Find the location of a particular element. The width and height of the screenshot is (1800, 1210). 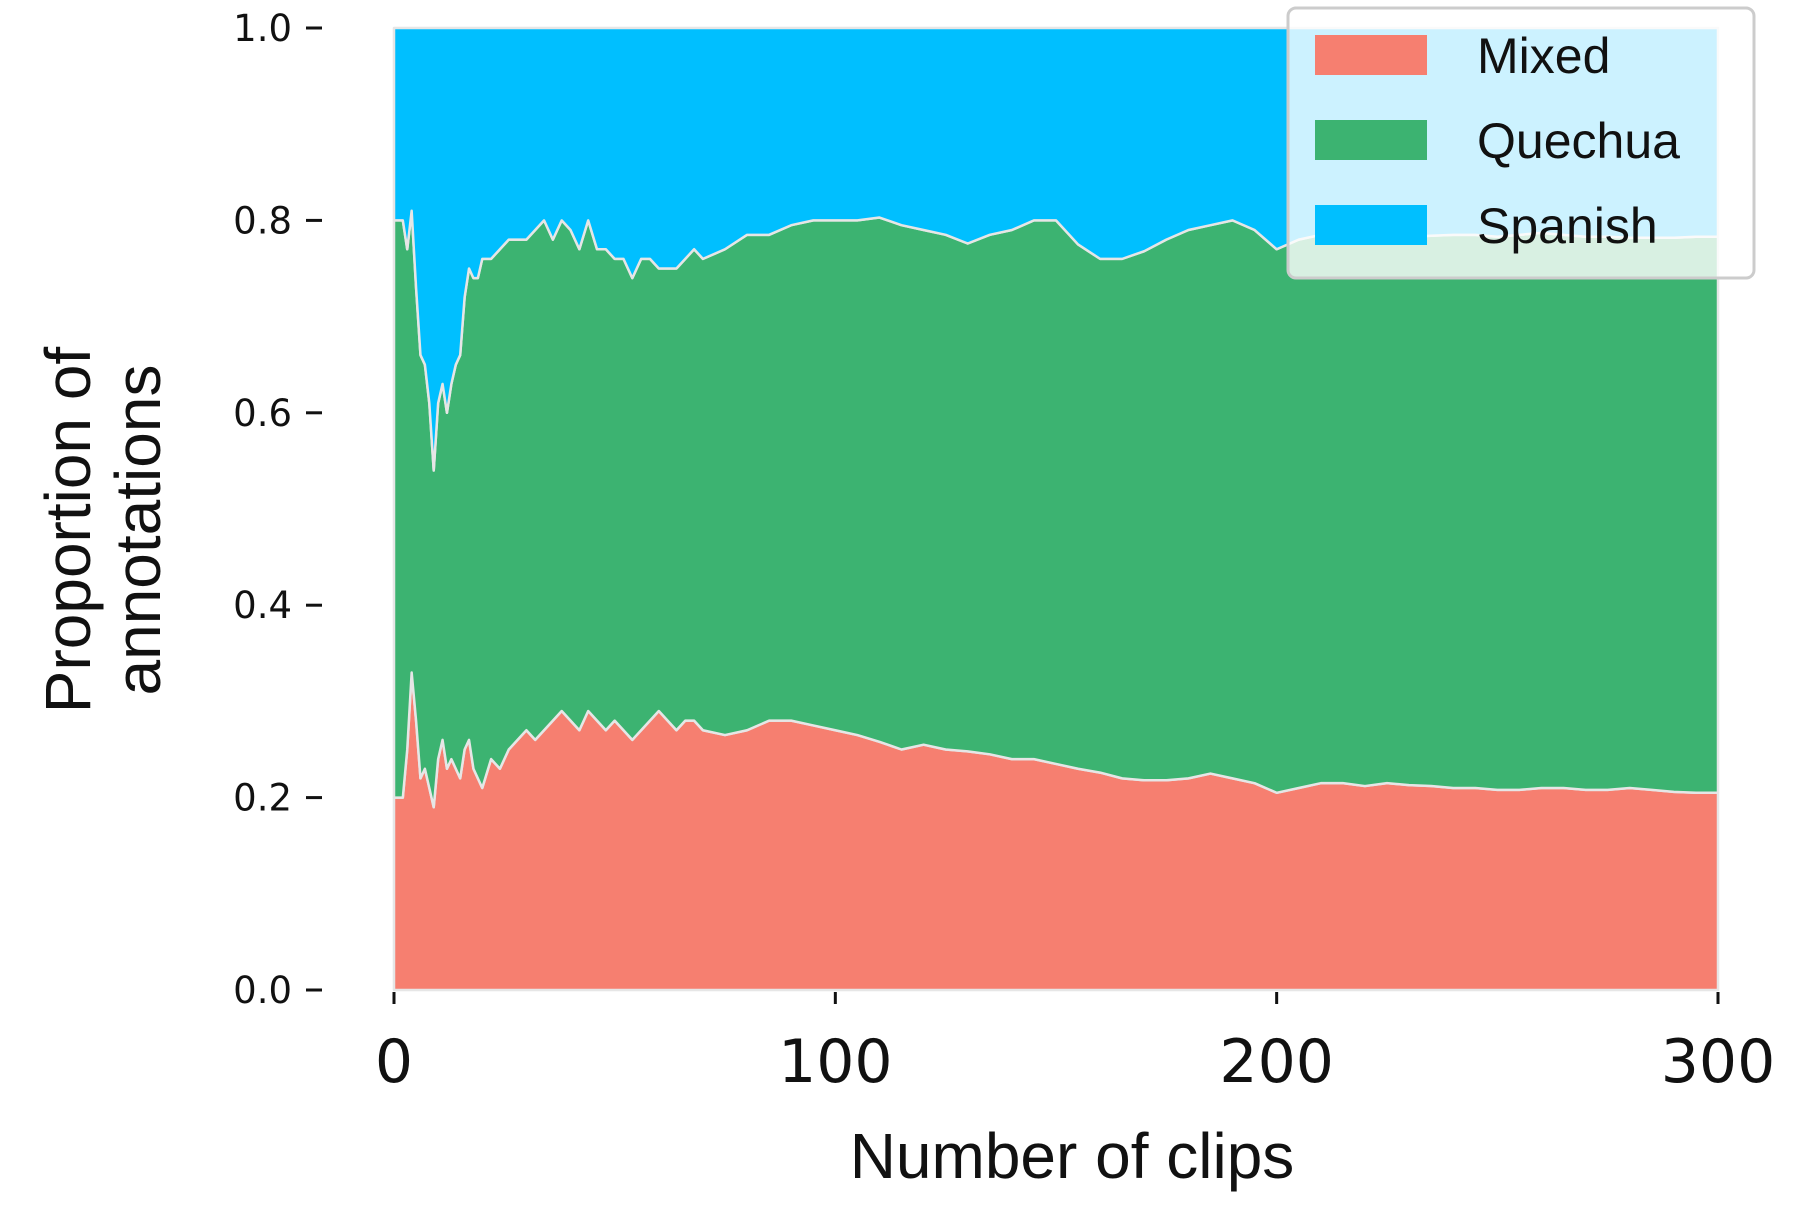

x-tick-label: 300 is located at coordinates (1718, 1062).